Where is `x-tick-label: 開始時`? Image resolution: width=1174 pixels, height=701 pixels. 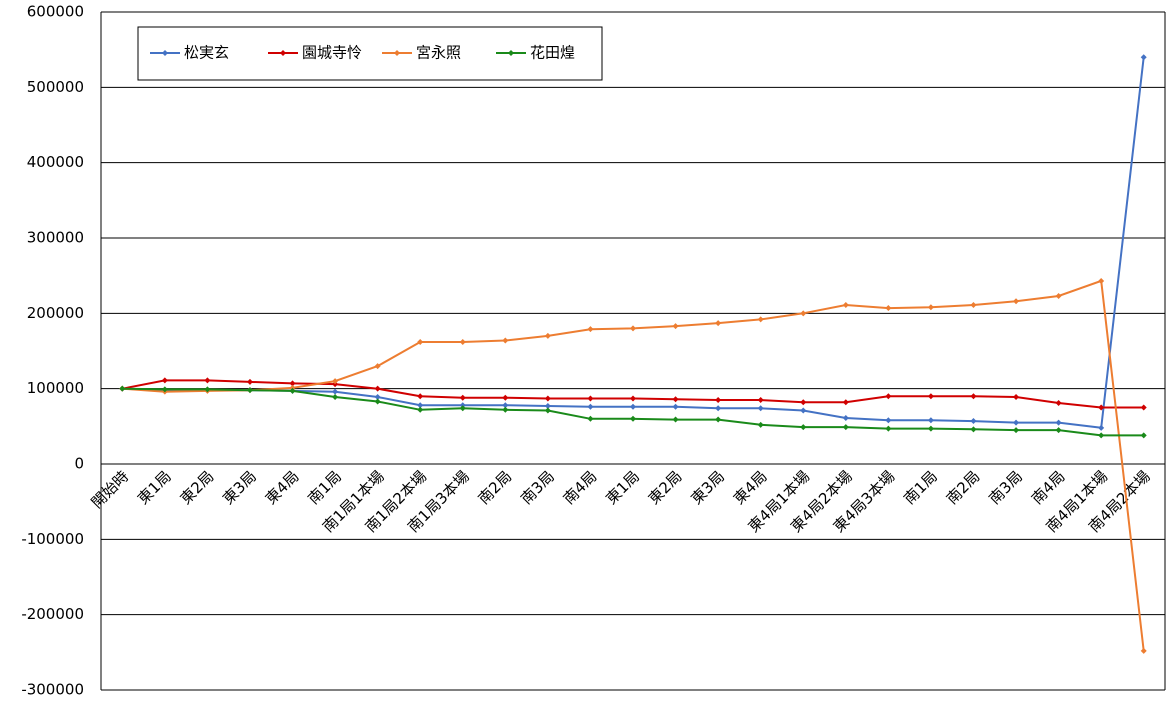
x-tick-label: 開始時 is located at coordinates (110, 489).